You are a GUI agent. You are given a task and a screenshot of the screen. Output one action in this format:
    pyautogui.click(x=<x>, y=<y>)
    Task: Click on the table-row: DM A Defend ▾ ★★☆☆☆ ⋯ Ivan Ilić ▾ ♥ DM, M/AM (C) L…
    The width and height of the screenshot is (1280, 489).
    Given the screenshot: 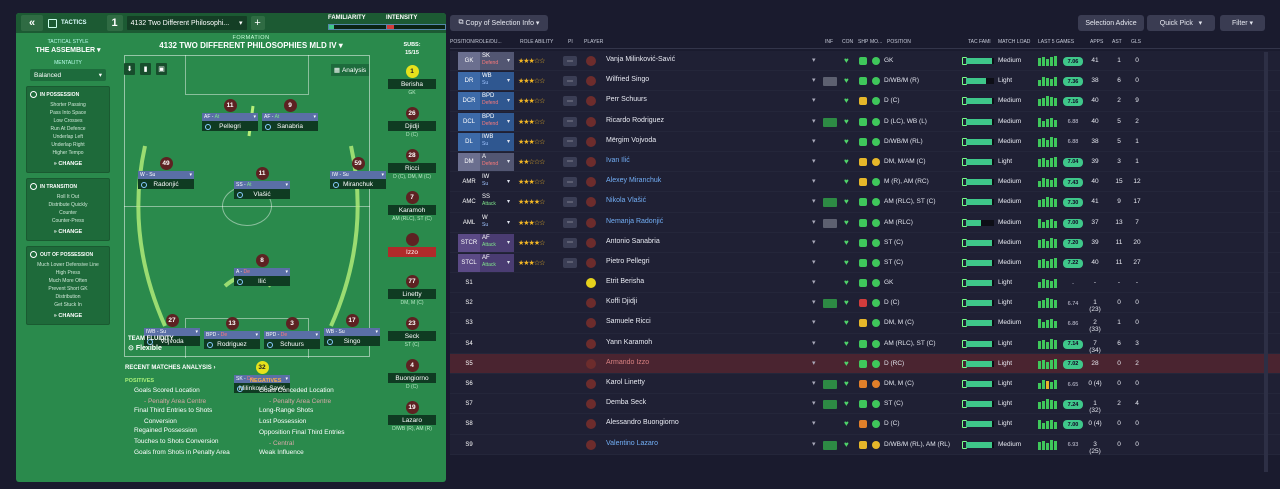 What is the action you would take?
    pyautogui.click(x=865, y=162)
    